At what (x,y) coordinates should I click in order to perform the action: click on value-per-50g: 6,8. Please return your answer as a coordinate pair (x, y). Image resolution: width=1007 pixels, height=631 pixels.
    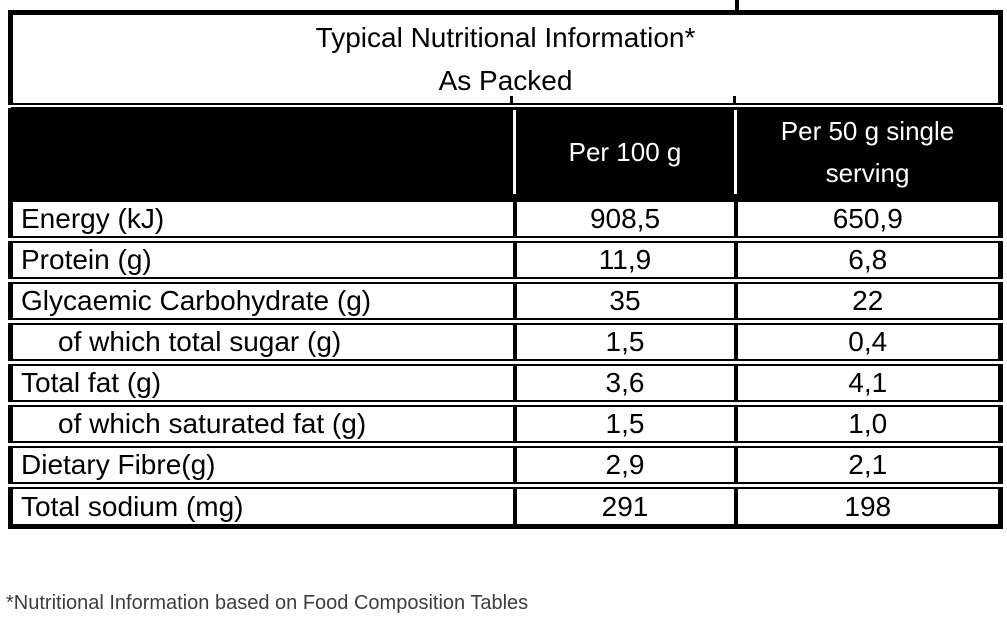
    Looking at the image, I should click on (867, 258).